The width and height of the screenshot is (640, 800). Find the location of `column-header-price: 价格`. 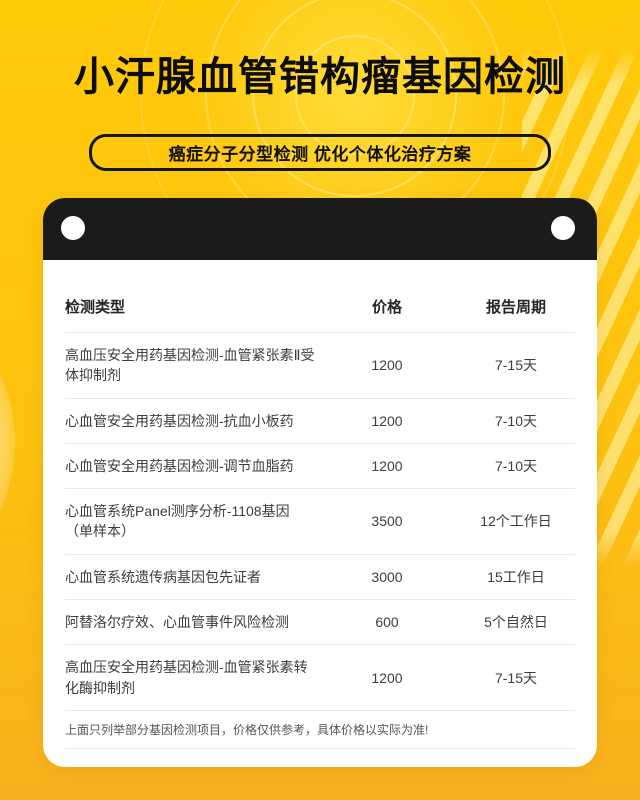

column-header-price: 价格 is located at coordinates (386, 307).